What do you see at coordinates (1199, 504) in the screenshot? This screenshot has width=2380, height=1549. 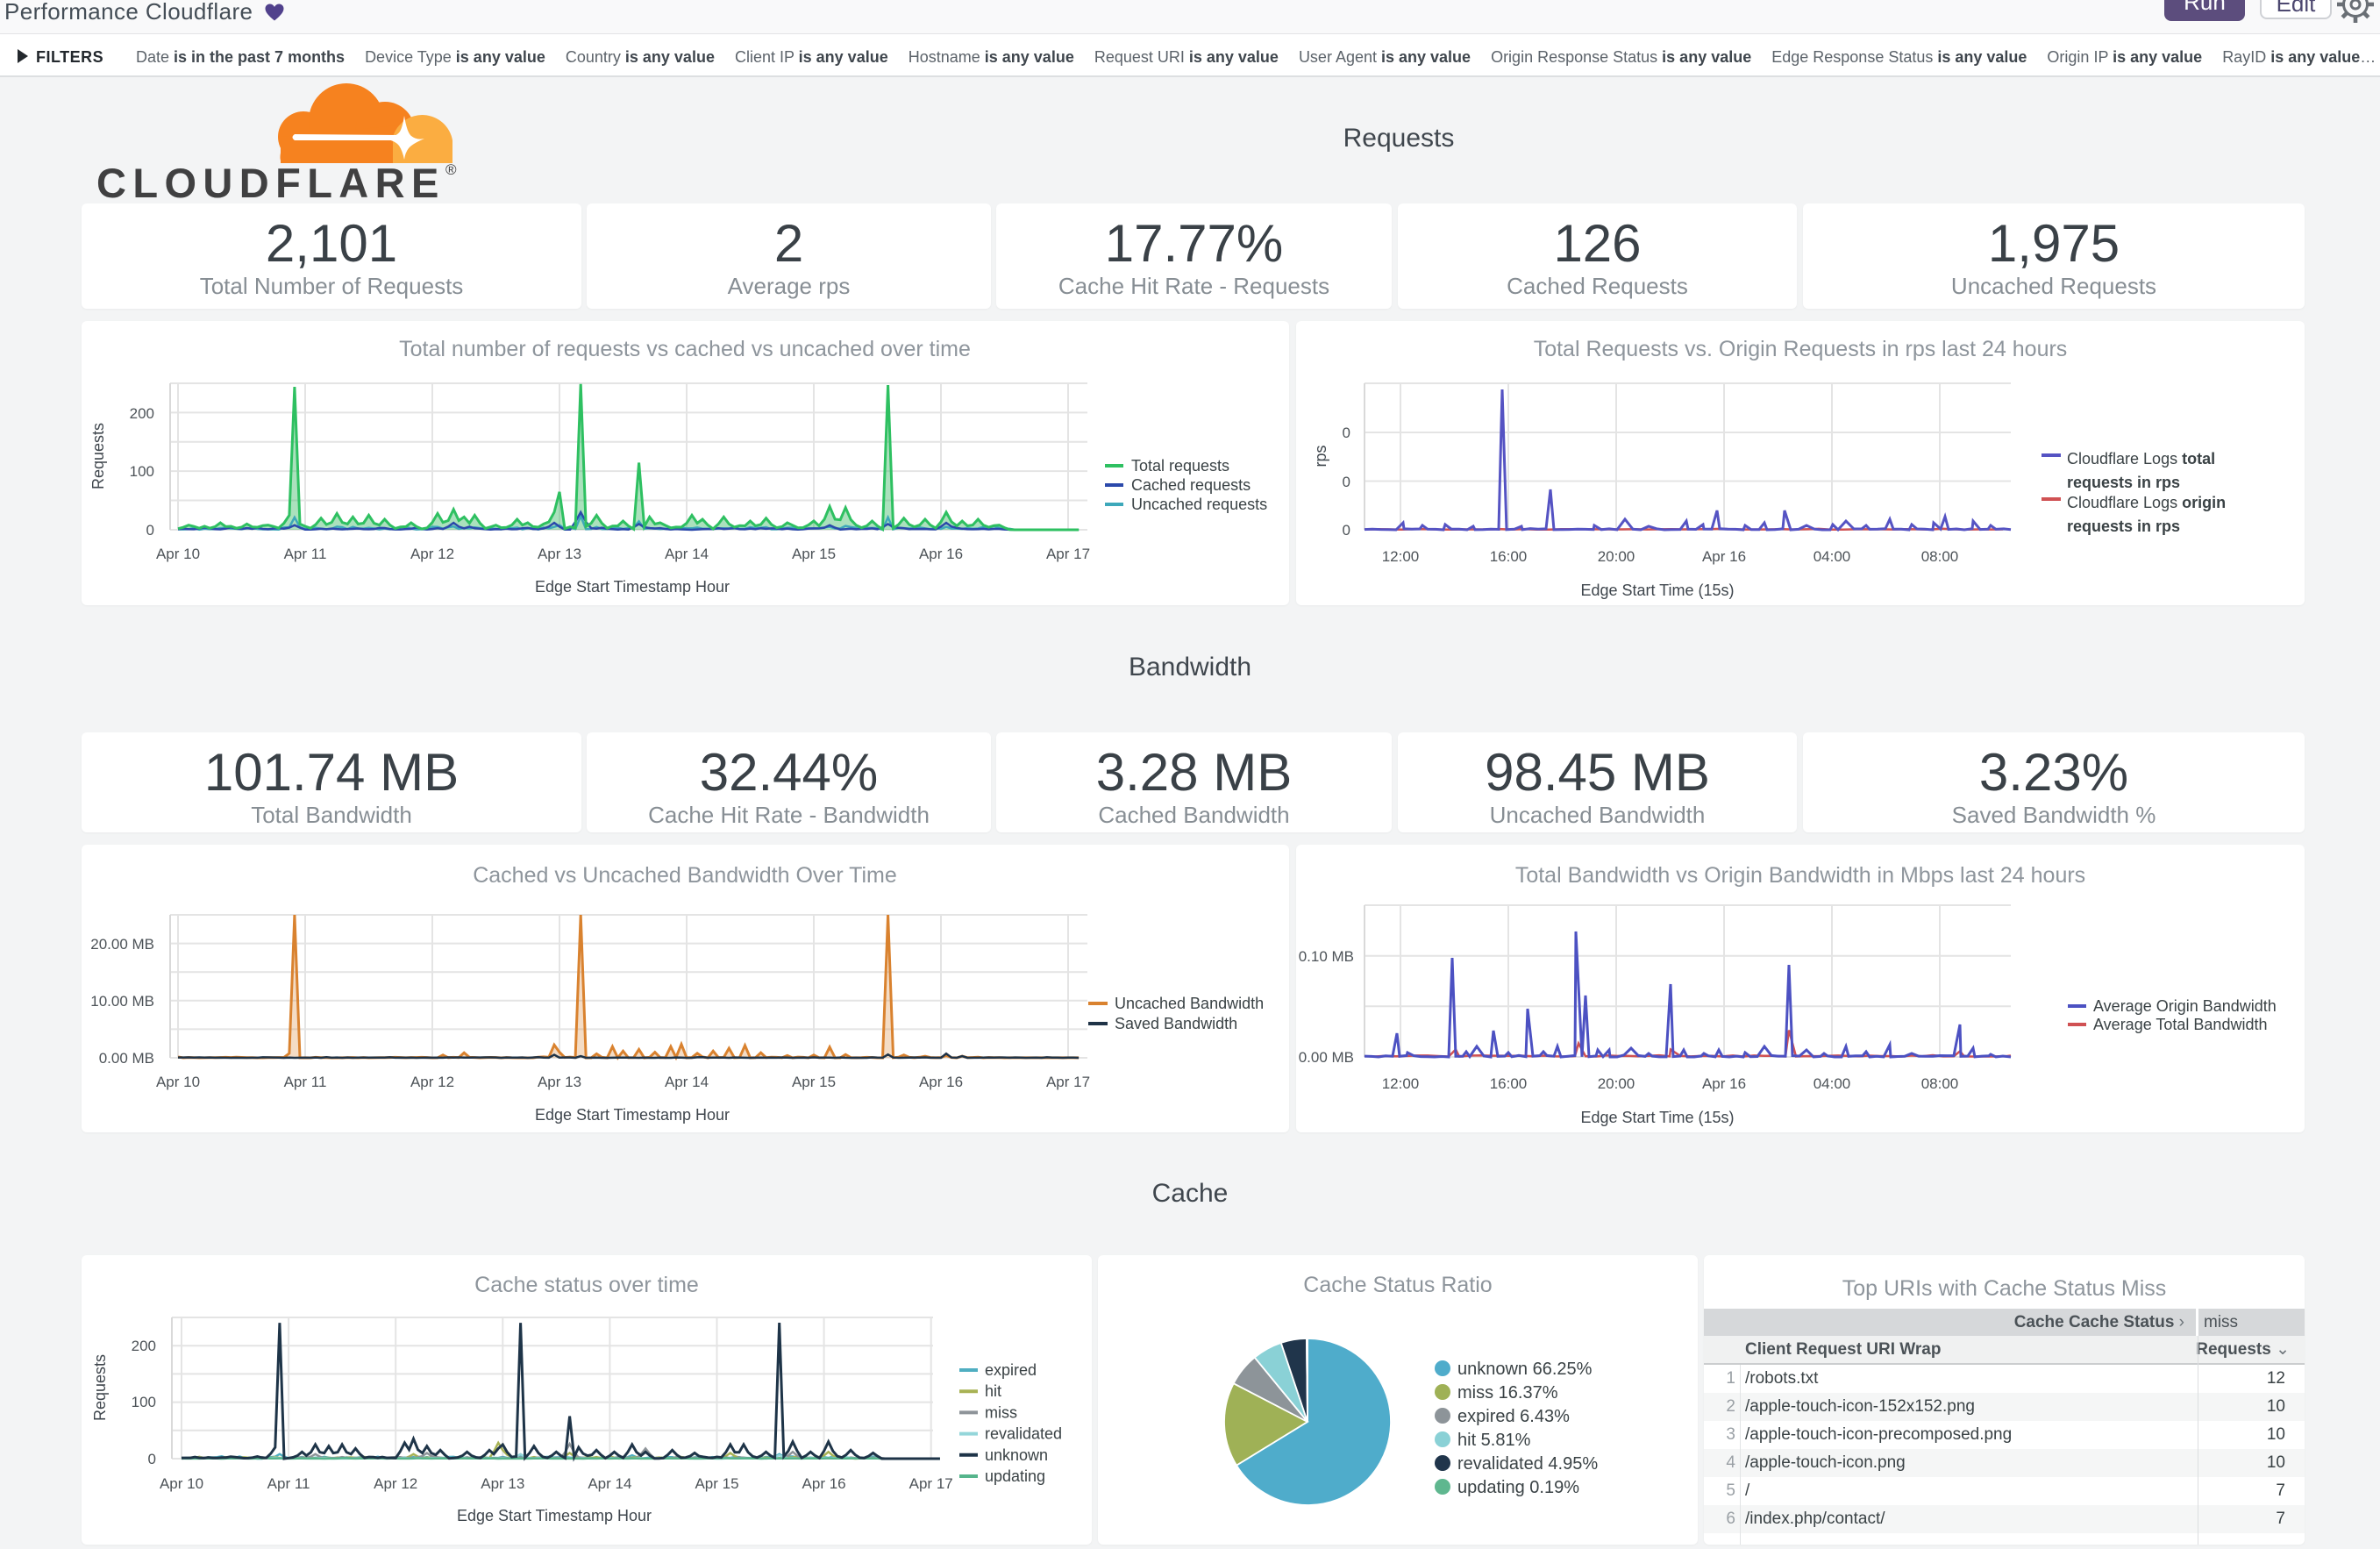 I see `svg-text: Uncached requests` at bounding box center [1199, 504].